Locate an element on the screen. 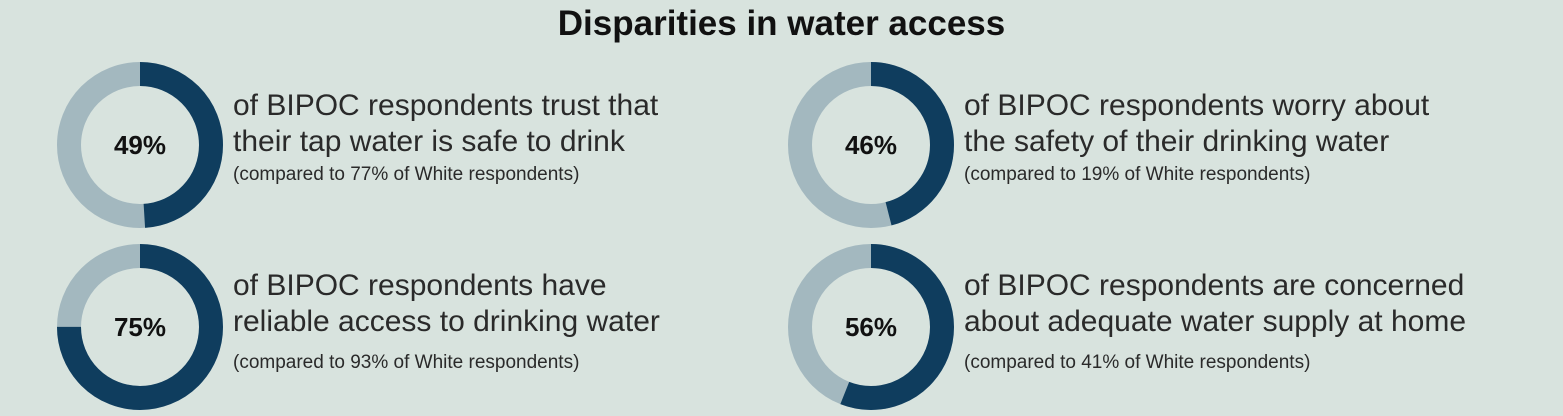  donut-percent-label: 75% is located at coordinates (140, 327).